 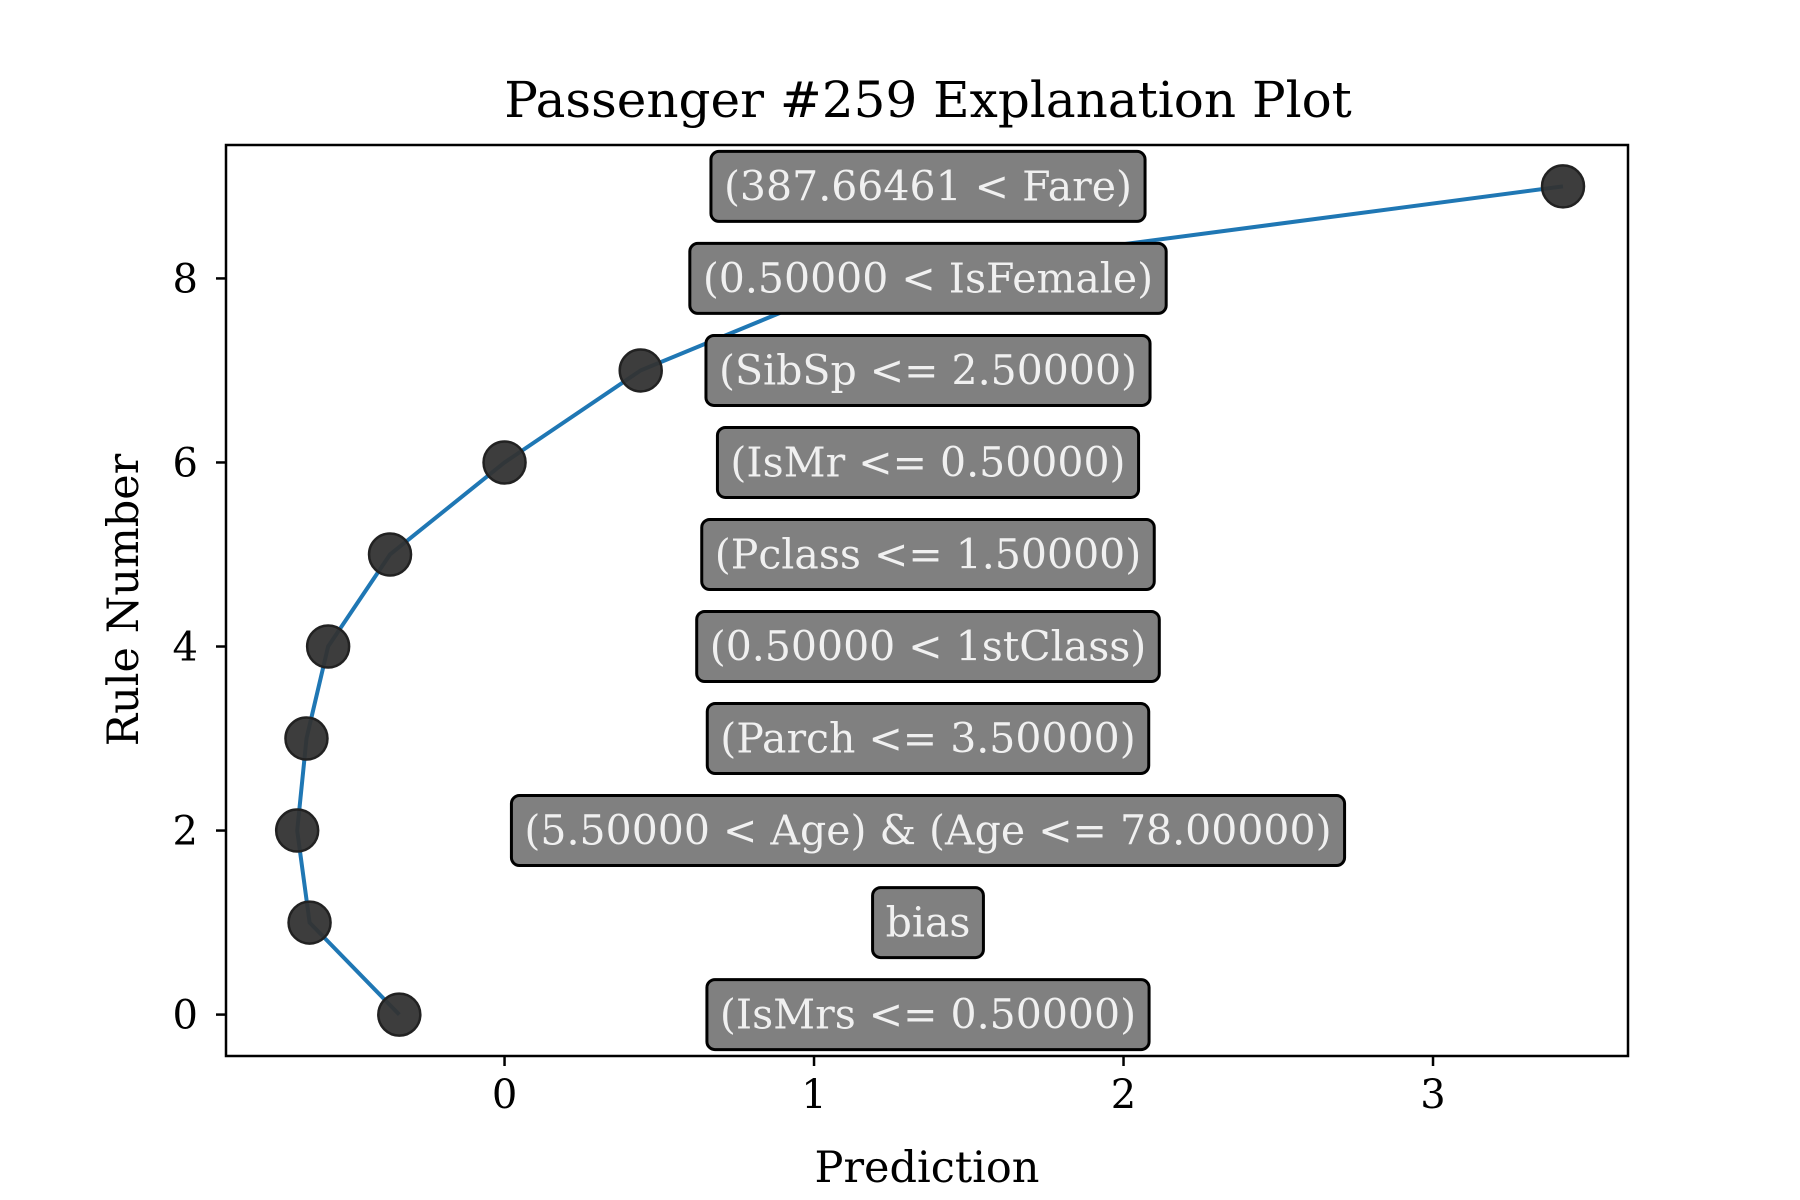 I want to click on rule-label: (0.50000 < 1stClass), so click(x=928, y=647).